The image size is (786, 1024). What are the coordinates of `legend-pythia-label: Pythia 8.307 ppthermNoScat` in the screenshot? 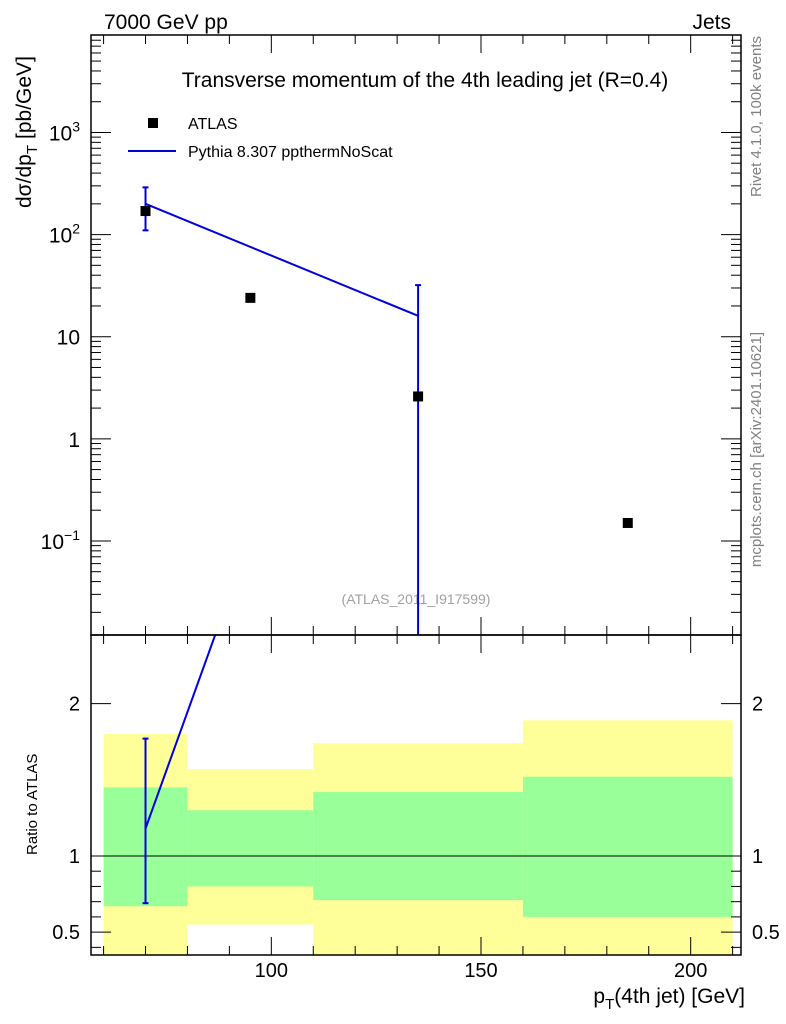 It's located at (290, 152).